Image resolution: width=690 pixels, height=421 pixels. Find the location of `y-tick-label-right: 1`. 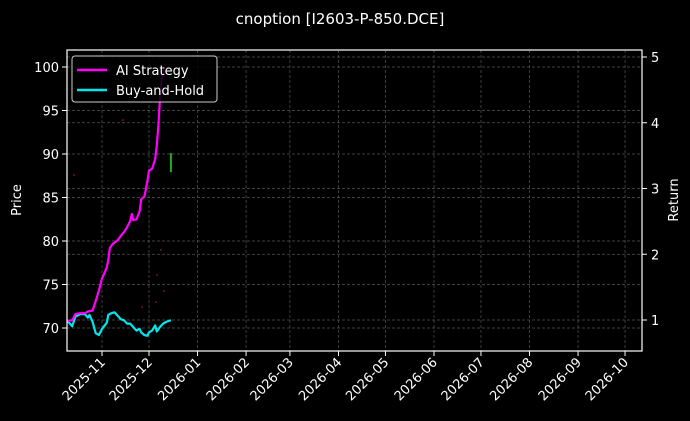

y-tick-label-right: 1 is located at coordinates (655, 321).